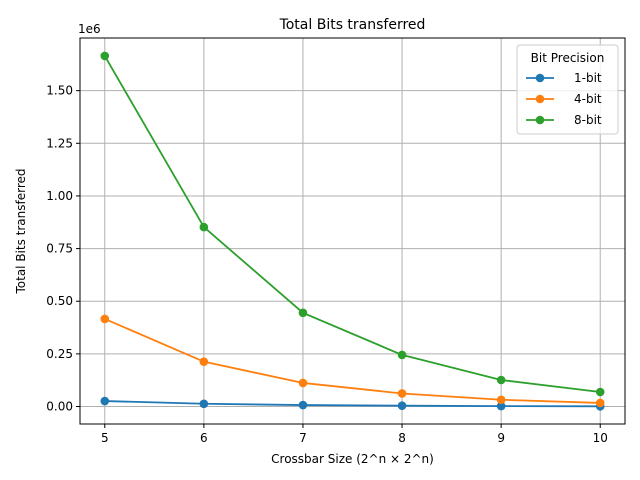 This screenshot has height=480, width=640. I want to click on chart-title: Total Bits transferred, so click(352, 25).